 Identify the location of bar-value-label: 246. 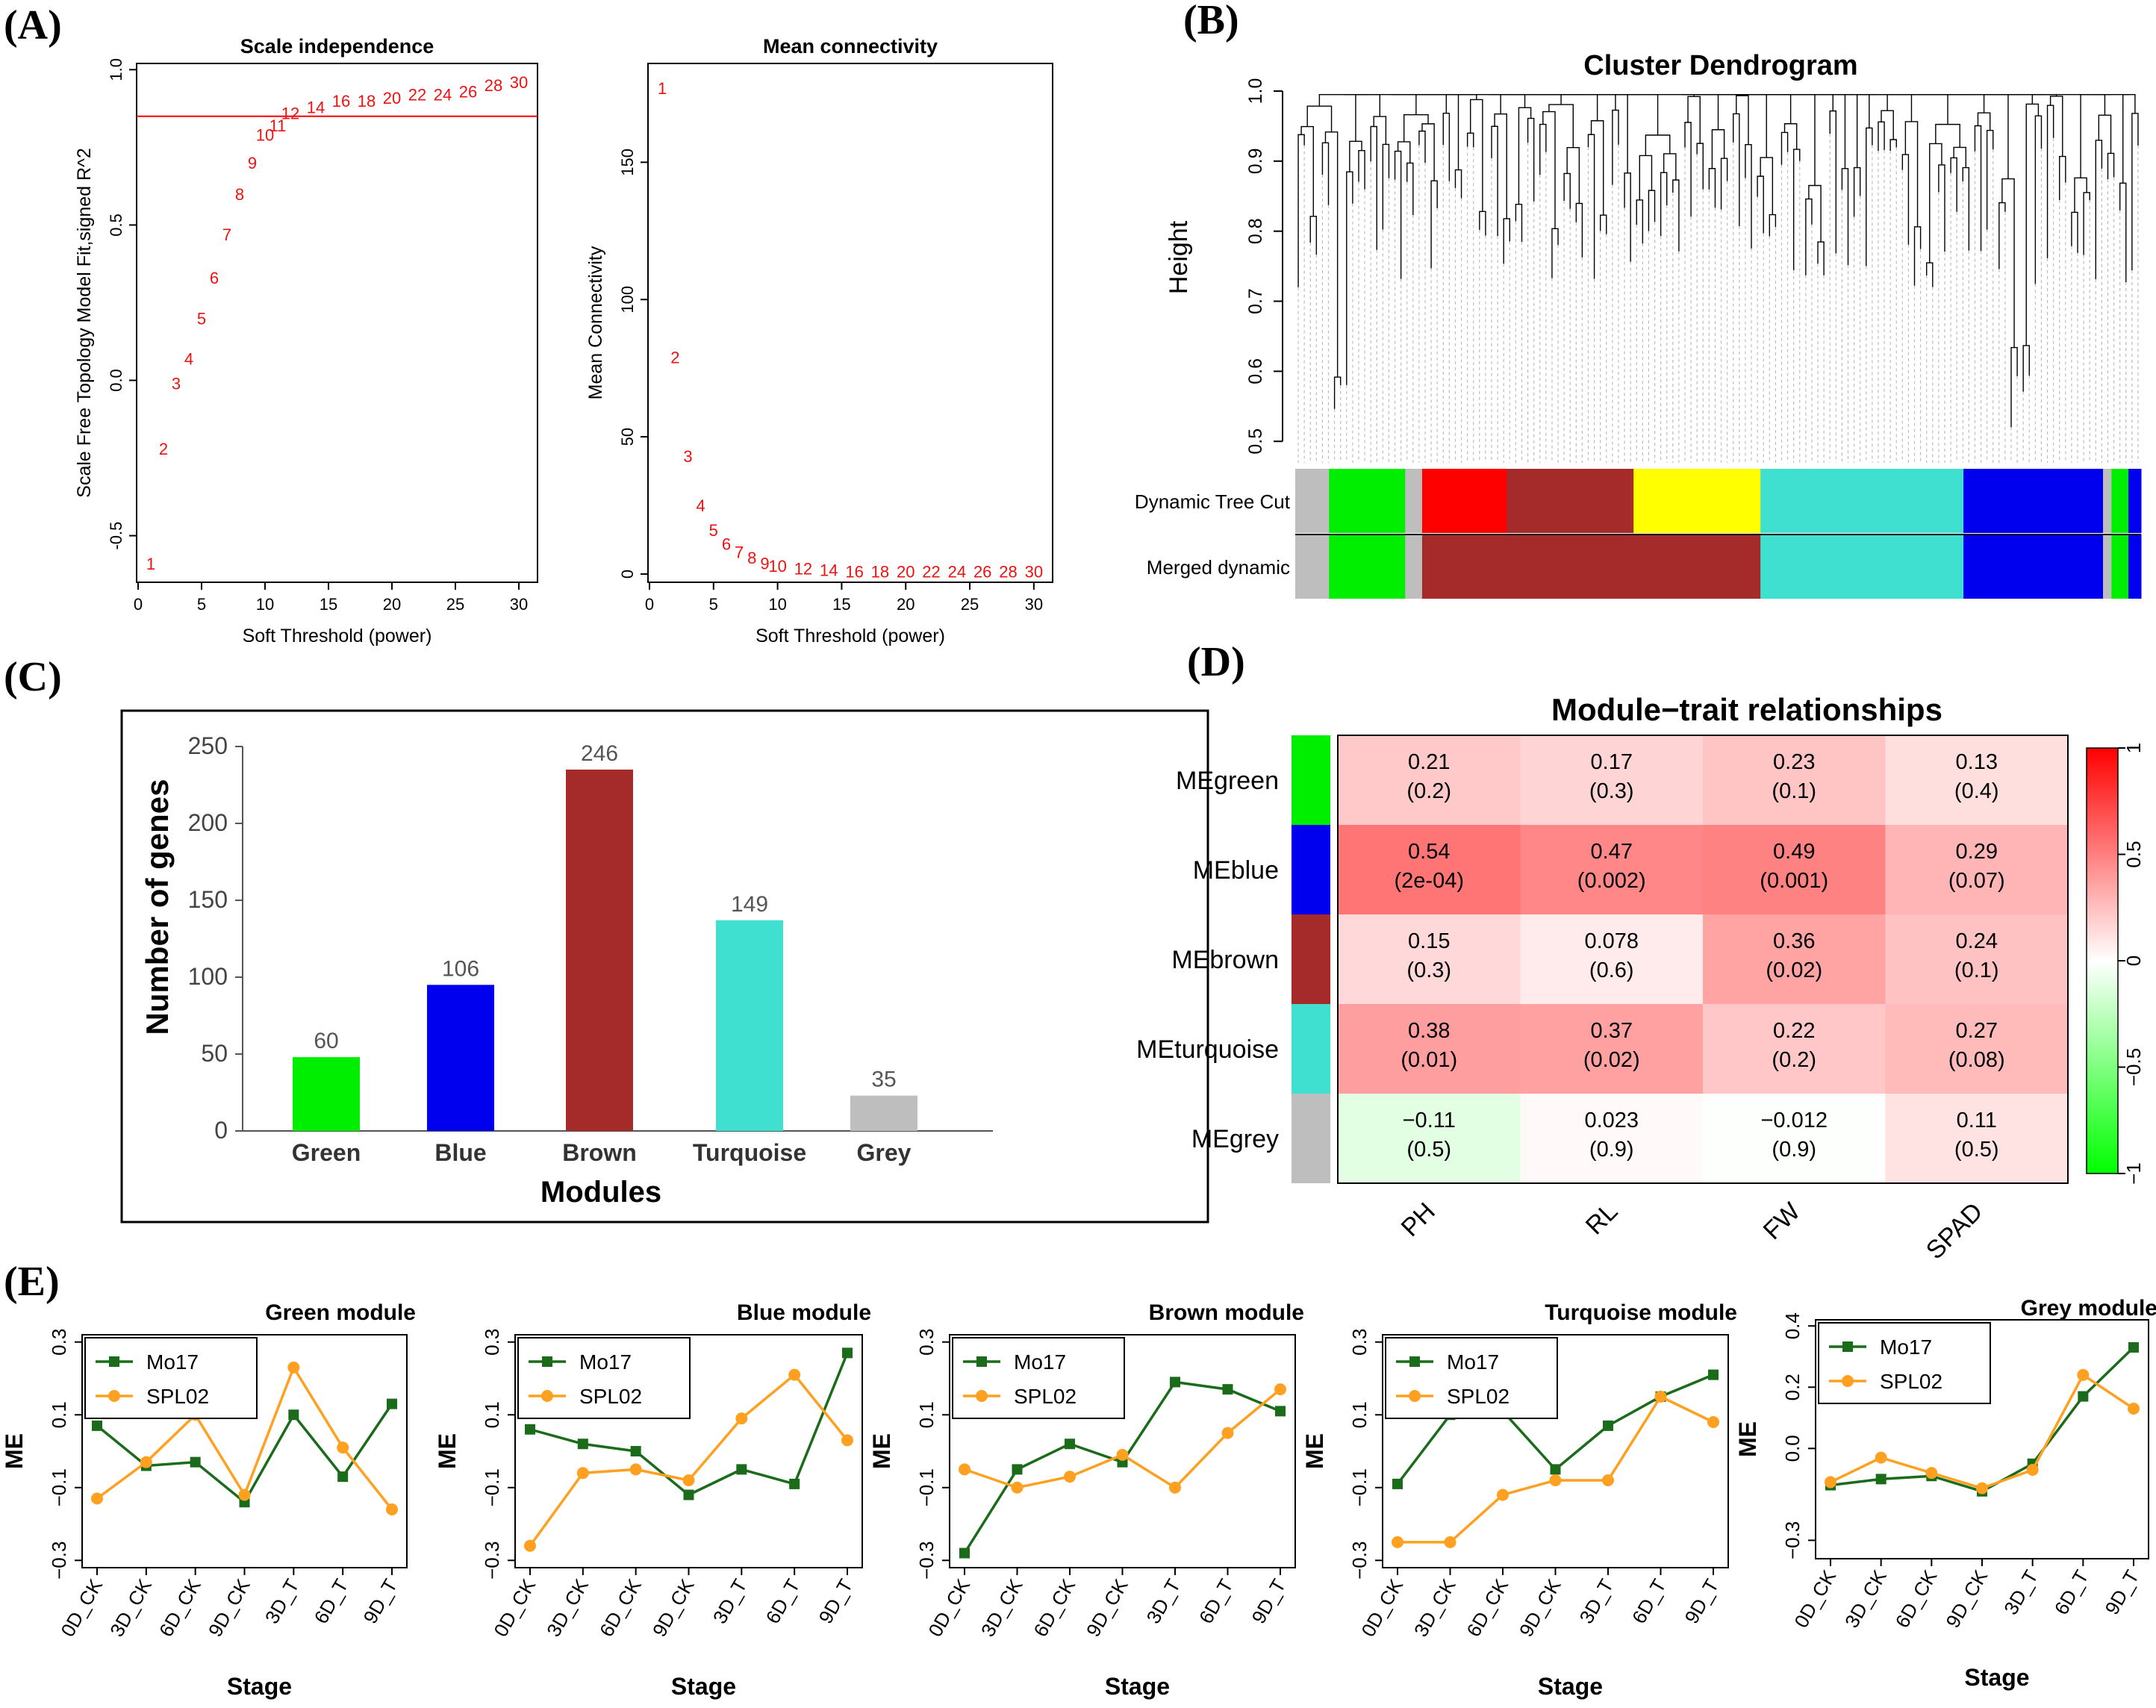
(599, 753).